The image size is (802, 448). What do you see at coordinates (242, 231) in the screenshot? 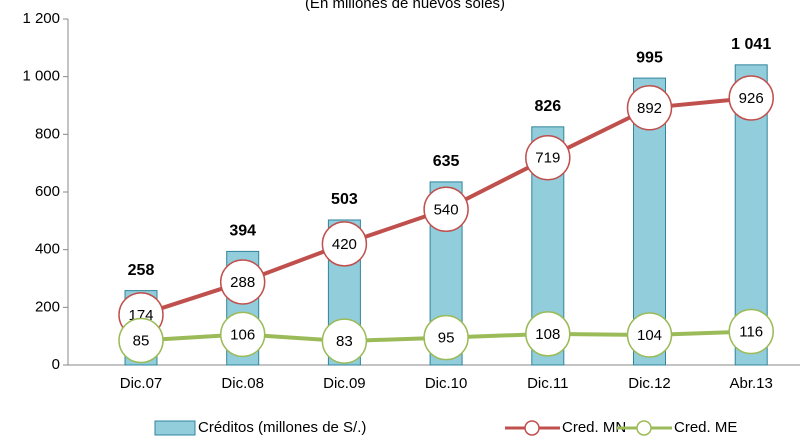
I see `bar-label: 394` at bounding box center [242, 231].